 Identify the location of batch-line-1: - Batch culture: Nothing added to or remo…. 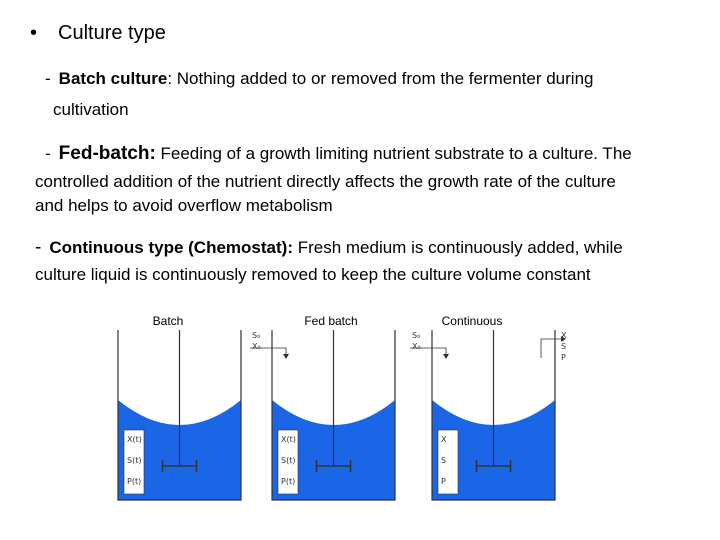
(319, 79).